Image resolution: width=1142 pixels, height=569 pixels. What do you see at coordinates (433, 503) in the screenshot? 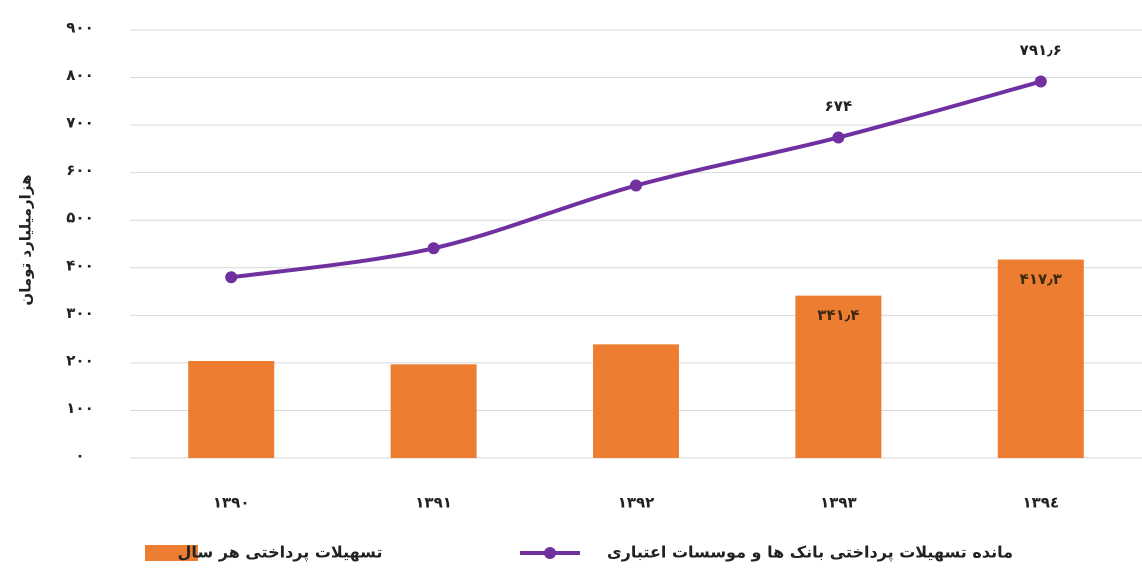
I see `x-tick-label: ۱۳۹۱` at bounding box center [433, 503].